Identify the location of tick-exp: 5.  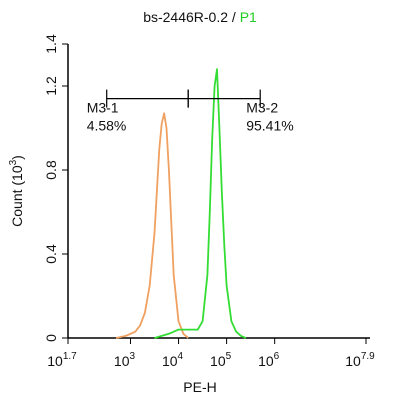
(229, 356).